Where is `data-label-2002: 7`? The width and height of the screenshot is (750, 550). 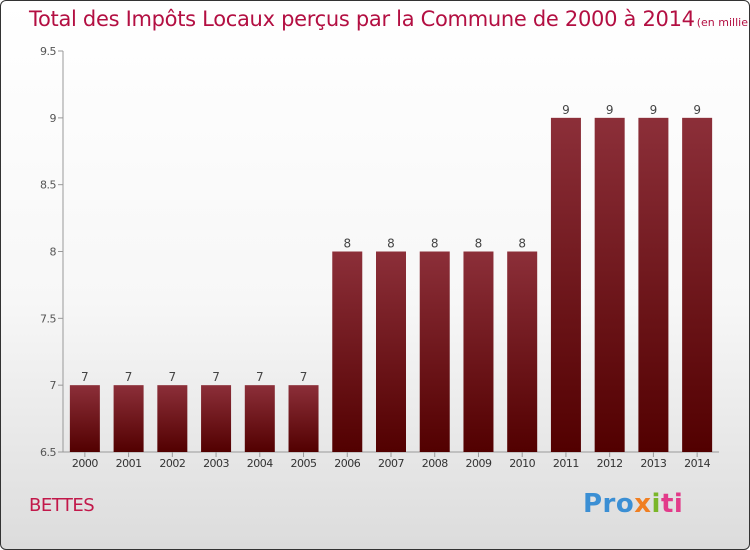 data-label-2002: 7 is located at coordinates (173, 377).